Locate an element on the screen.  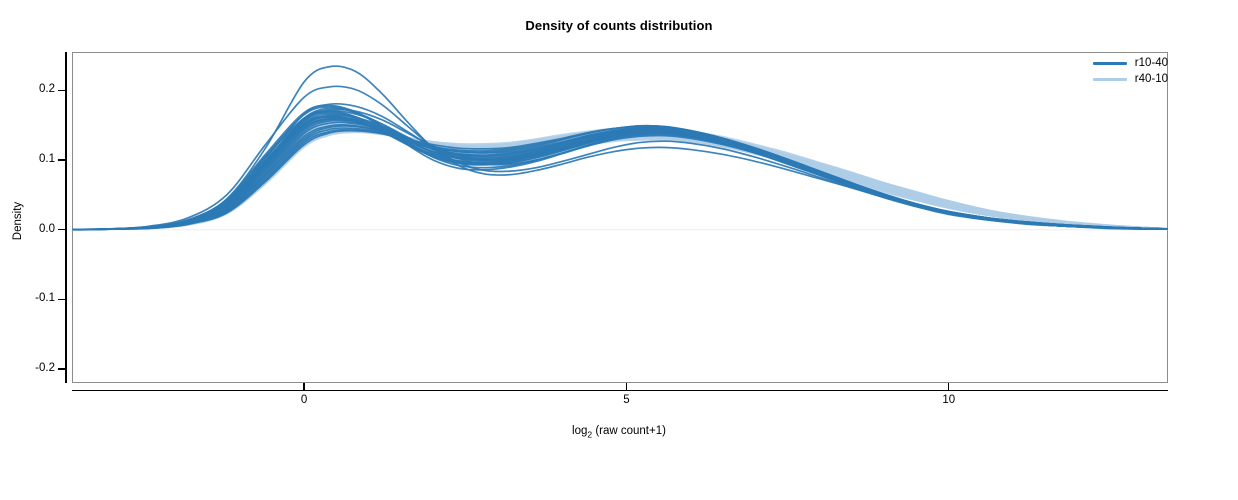
x-tick-label: 5 is located at coordinates (626, 400).